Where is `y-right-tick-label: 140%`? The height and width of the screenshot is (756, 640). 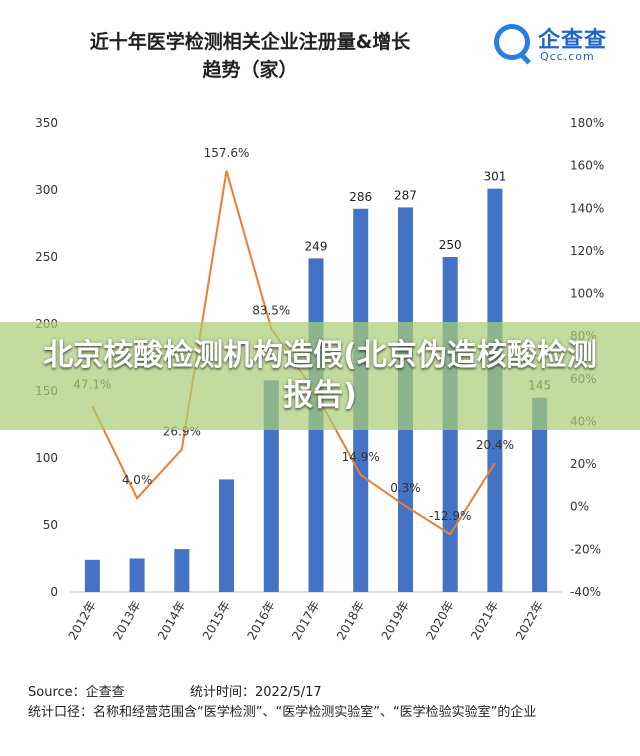 y-right-tick-label: 140% is located at coordinates (587, 208).